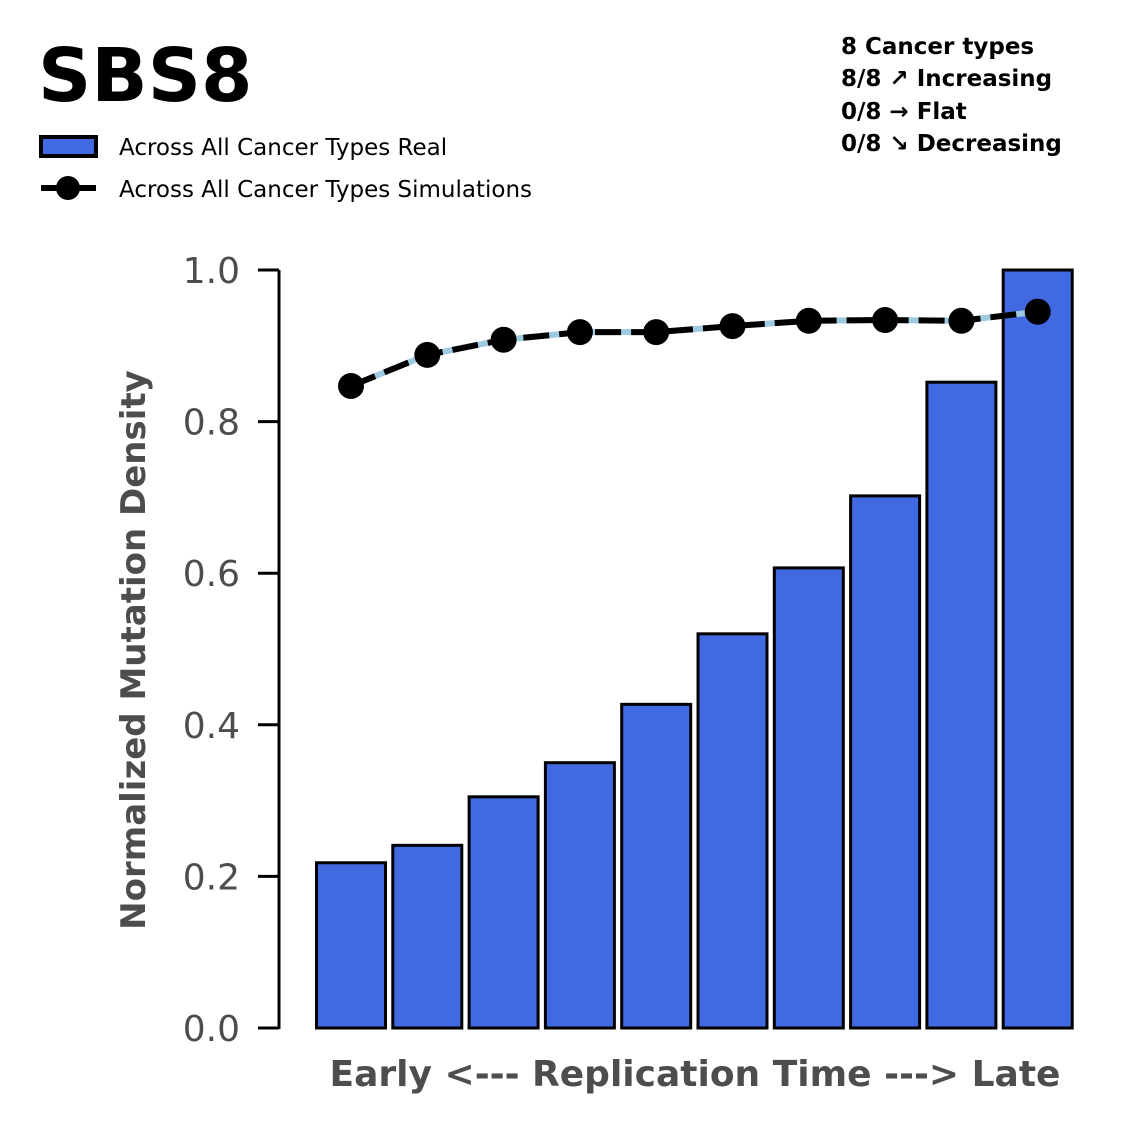 This screenshot has width=1147, height=1129. What do you see at coordinates (211, 1029) in the screenshot?
I see `y-tick-label: 0.0` at bounding box center [211, 1029].